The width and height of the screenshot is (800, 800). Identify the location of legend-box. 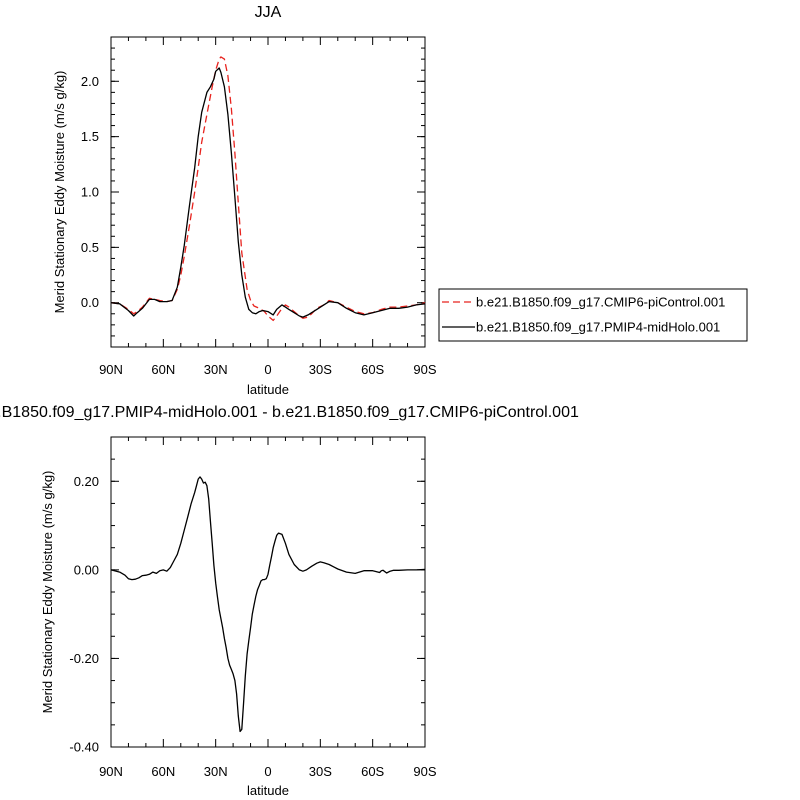
(593, 315).